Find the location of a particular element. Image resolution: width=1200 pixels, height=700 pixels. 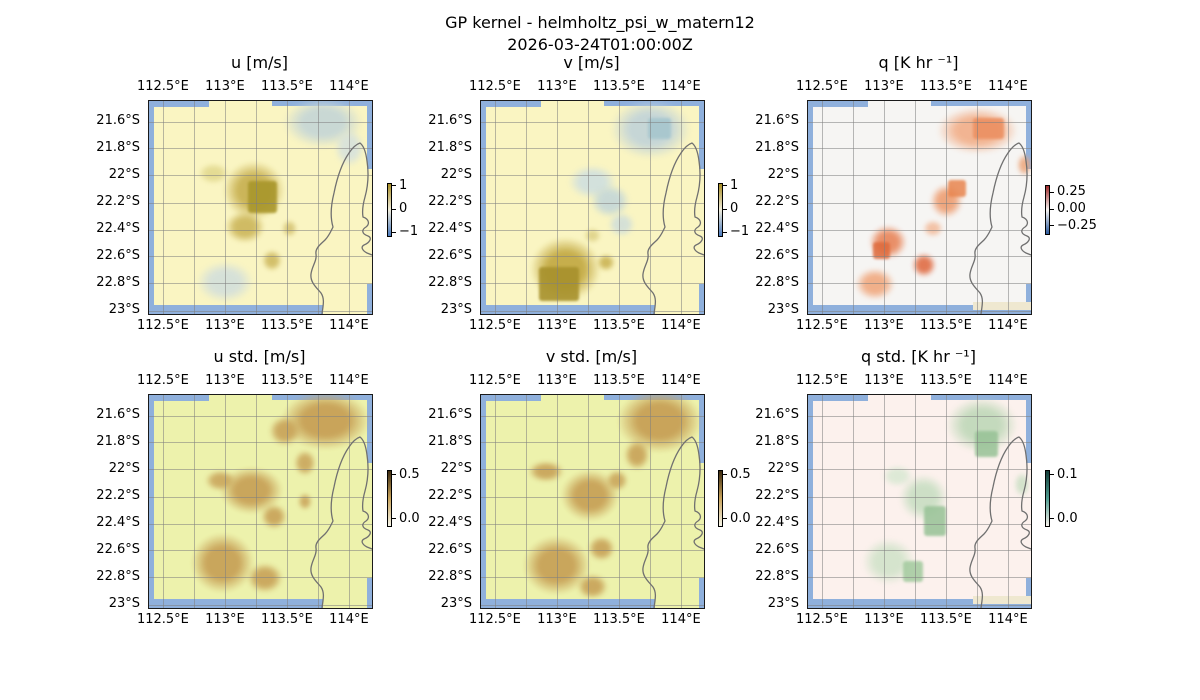

y-tick-label: 21.6°S is located at coordinates (777, 415).